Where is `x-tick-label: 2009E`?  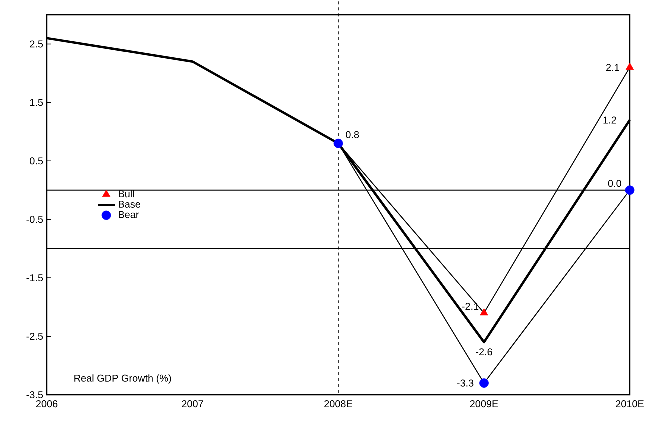
x-tick-label: 2009E is located at coordinates (484, 404).